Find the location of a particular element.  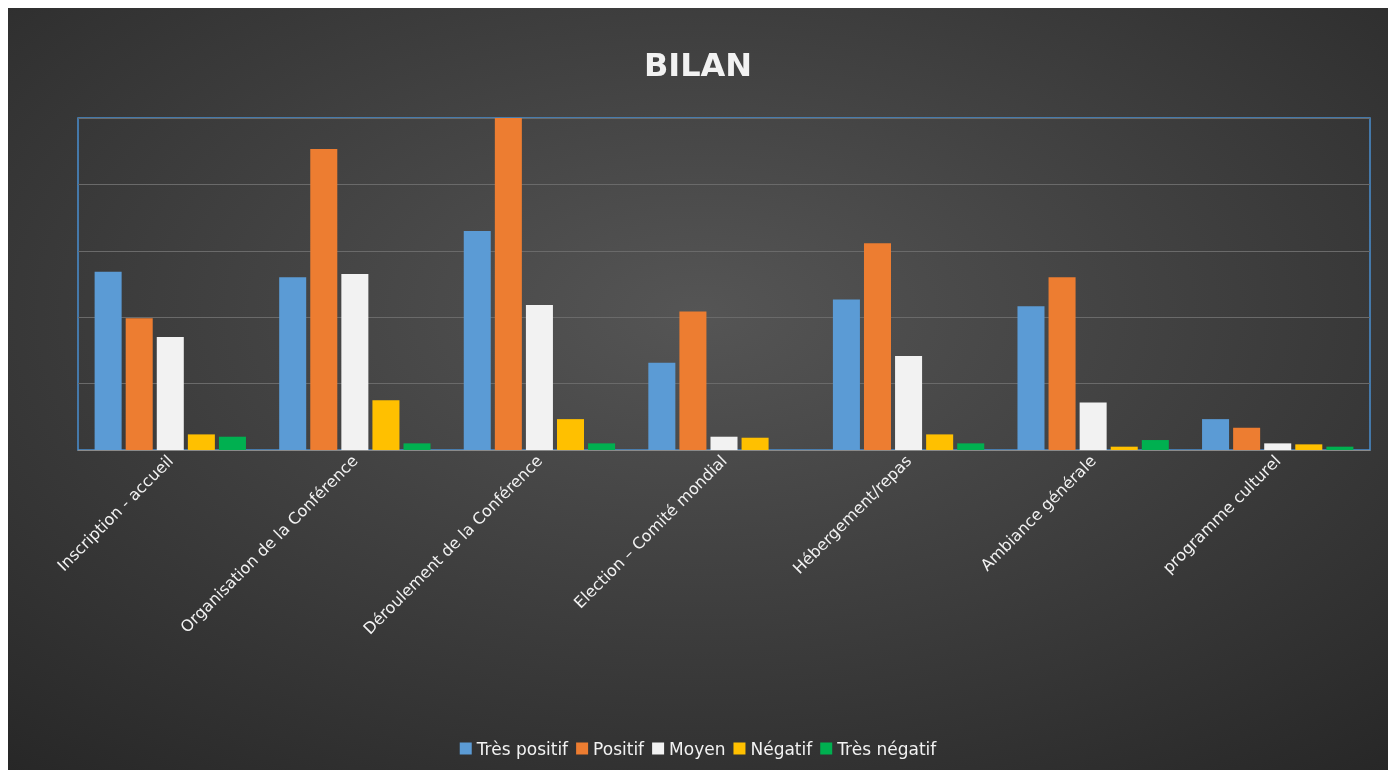

legend-label: Négatif is located at coordinates (782, 748).